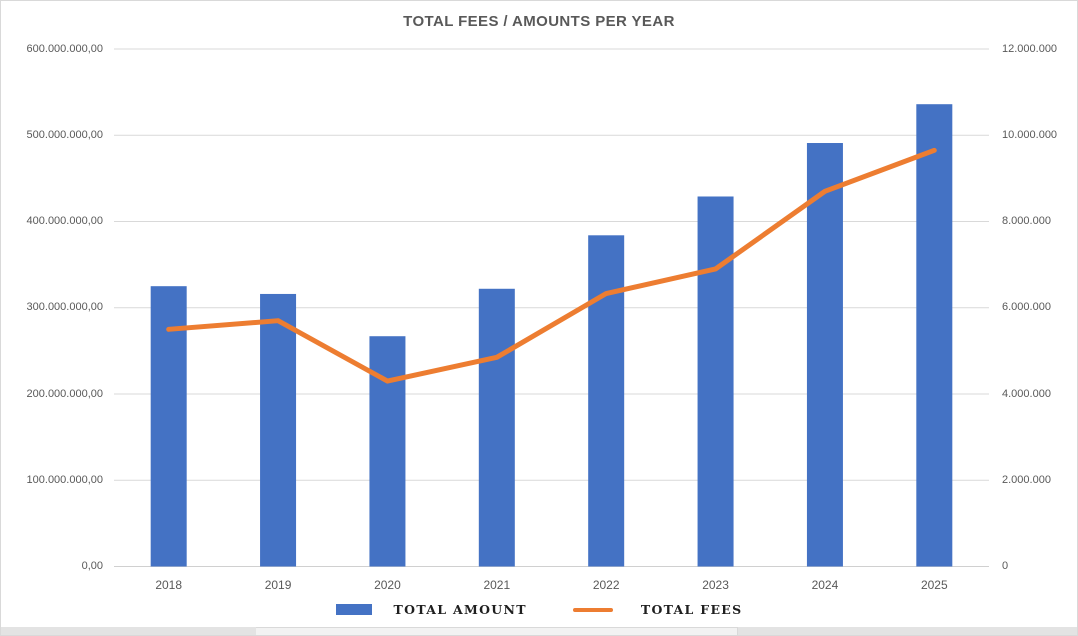 The image size is (1078, 636). I want to click on left-axis-tick-label: 300.000.000,00, so click(64, 307).